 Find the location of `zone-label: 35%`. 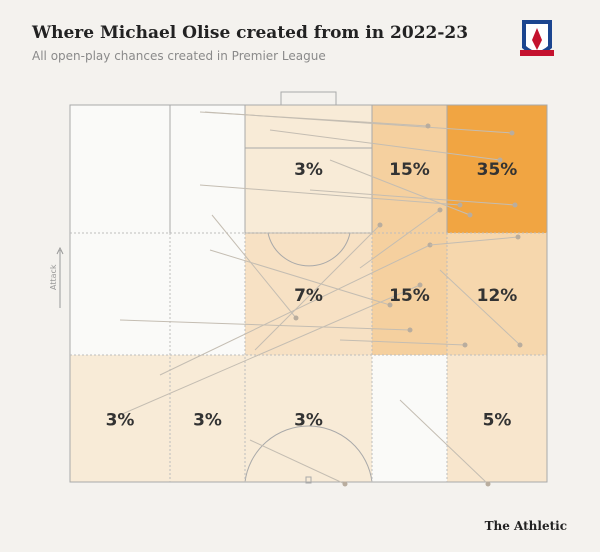

zone-label: 35% is located at coordinates (497, 170).